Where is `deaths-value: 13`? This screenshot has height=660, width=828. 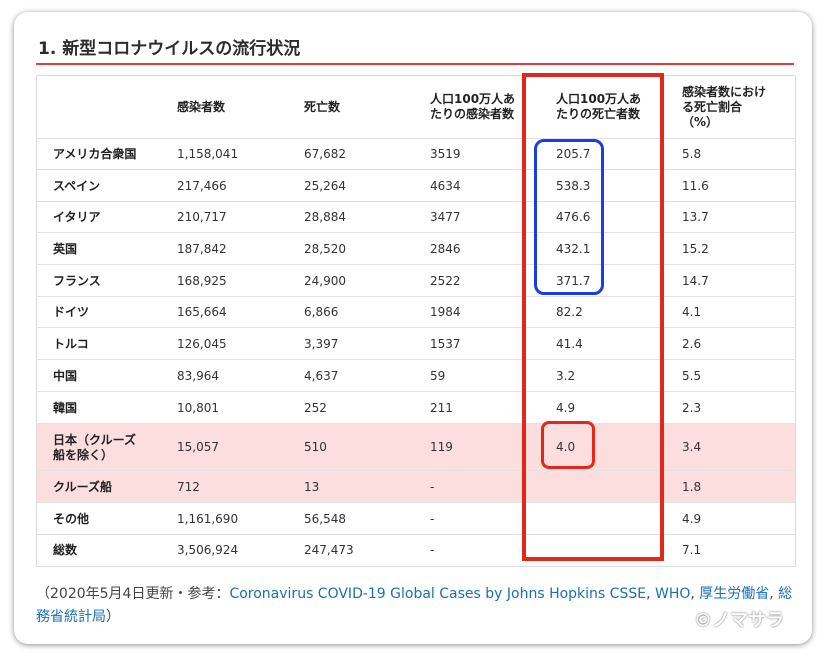
deaths-value: 13 is located at coordinates (312, 486).